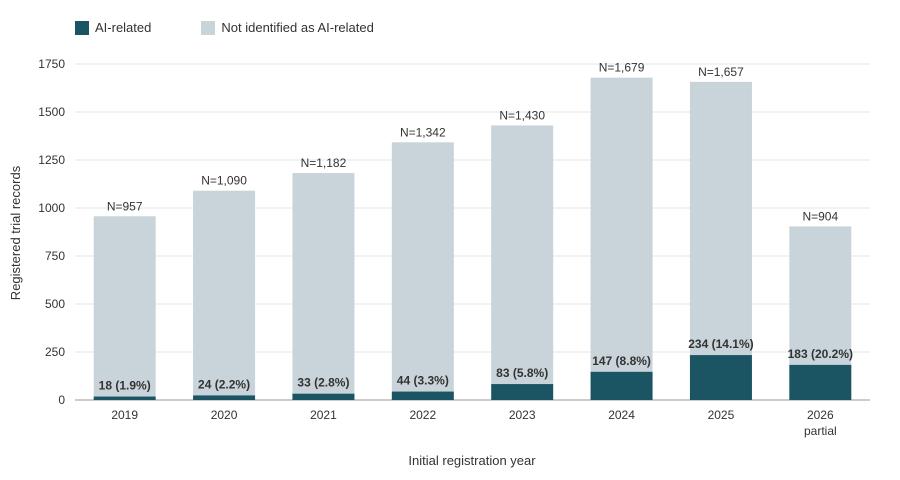 This screenshot has height=480, width=900. What do you see at coordinates (621, 224) in the screenshot?
I see `bar-not-ai-2024` at bounding box center [621, 224].